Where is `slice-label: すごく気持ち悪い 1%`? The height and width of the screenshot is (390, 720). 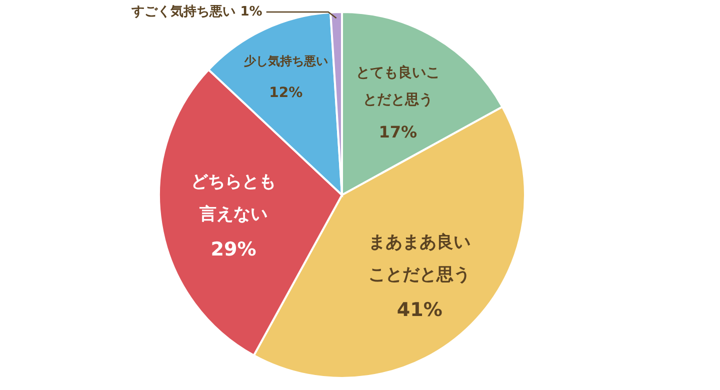 slice-label: すごく気持ち悪い 1% is located at coordinates (196, 12).